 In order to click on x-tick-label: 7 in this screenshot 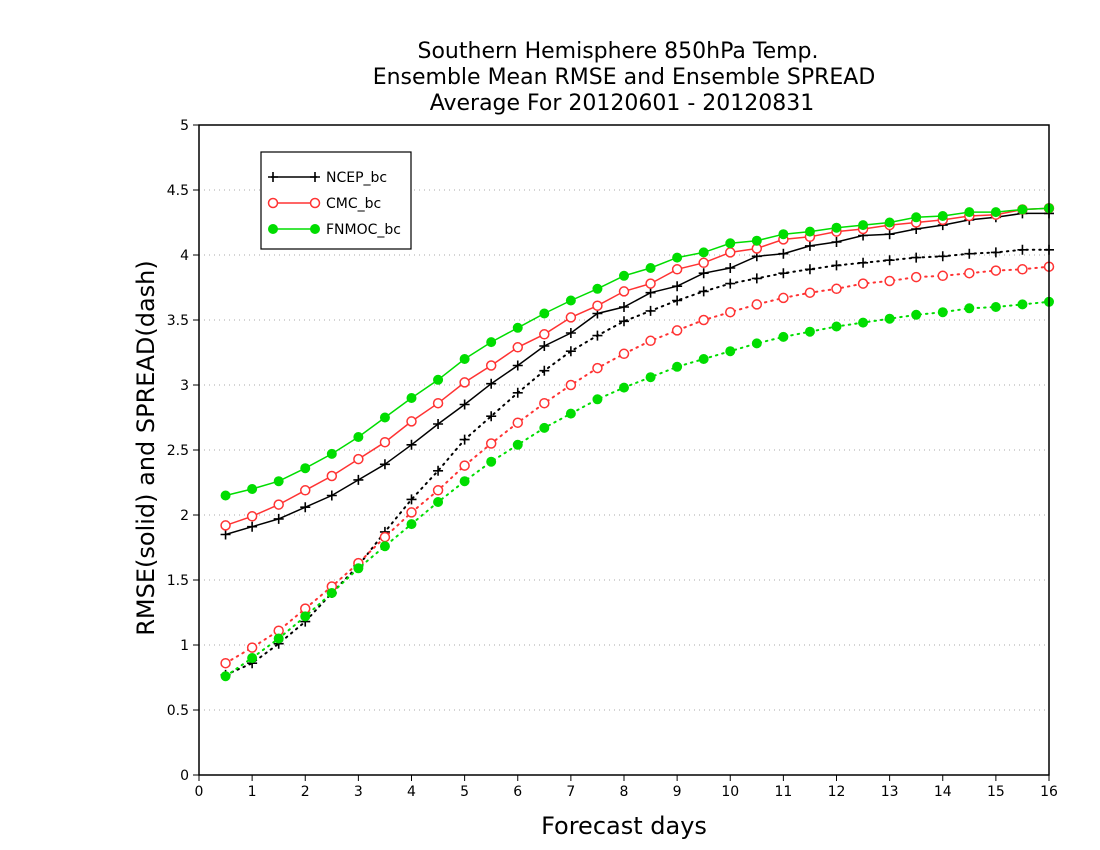, I will do `click(570, 792)`.